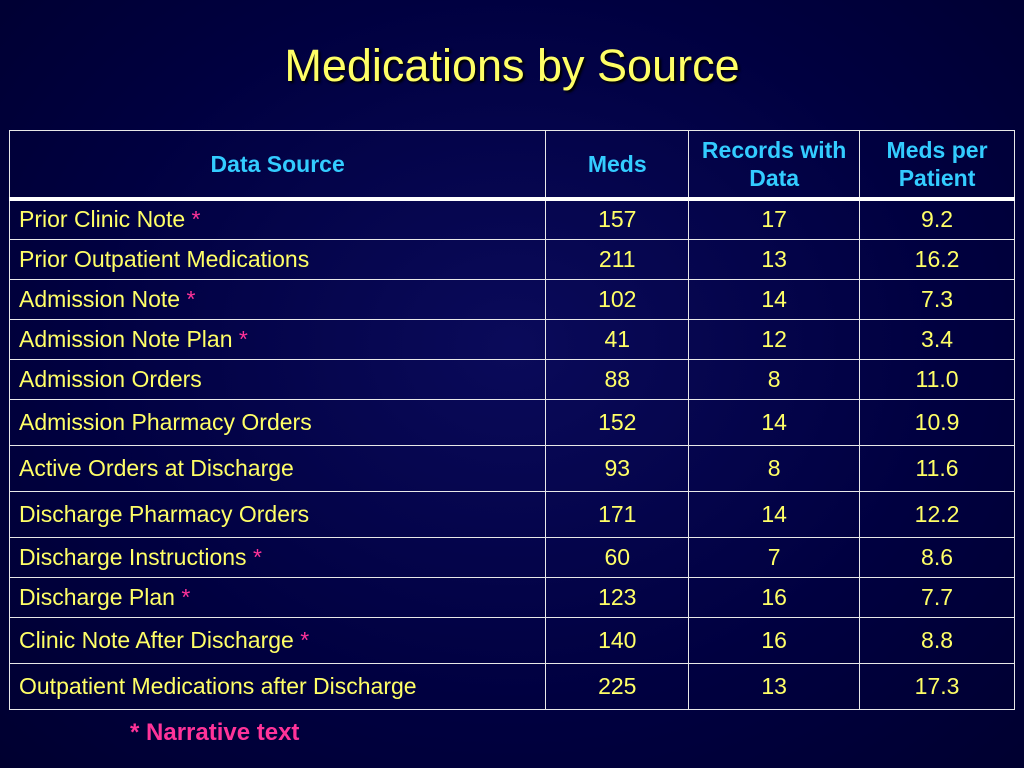 This screenshot has height=768, width=1024. Describe the element at coordinates (164, 258) in the screenshot. I see `data-source-label: Prior Outpatient Medications` at that location.